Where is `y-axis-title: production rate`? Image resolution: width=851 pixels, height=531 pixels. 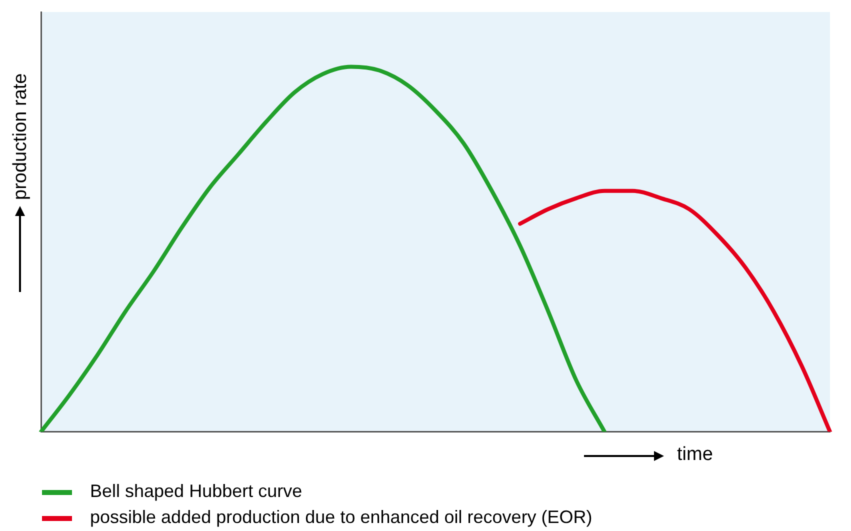
y-axis-title: production rate is located at coordinates (20, 136).